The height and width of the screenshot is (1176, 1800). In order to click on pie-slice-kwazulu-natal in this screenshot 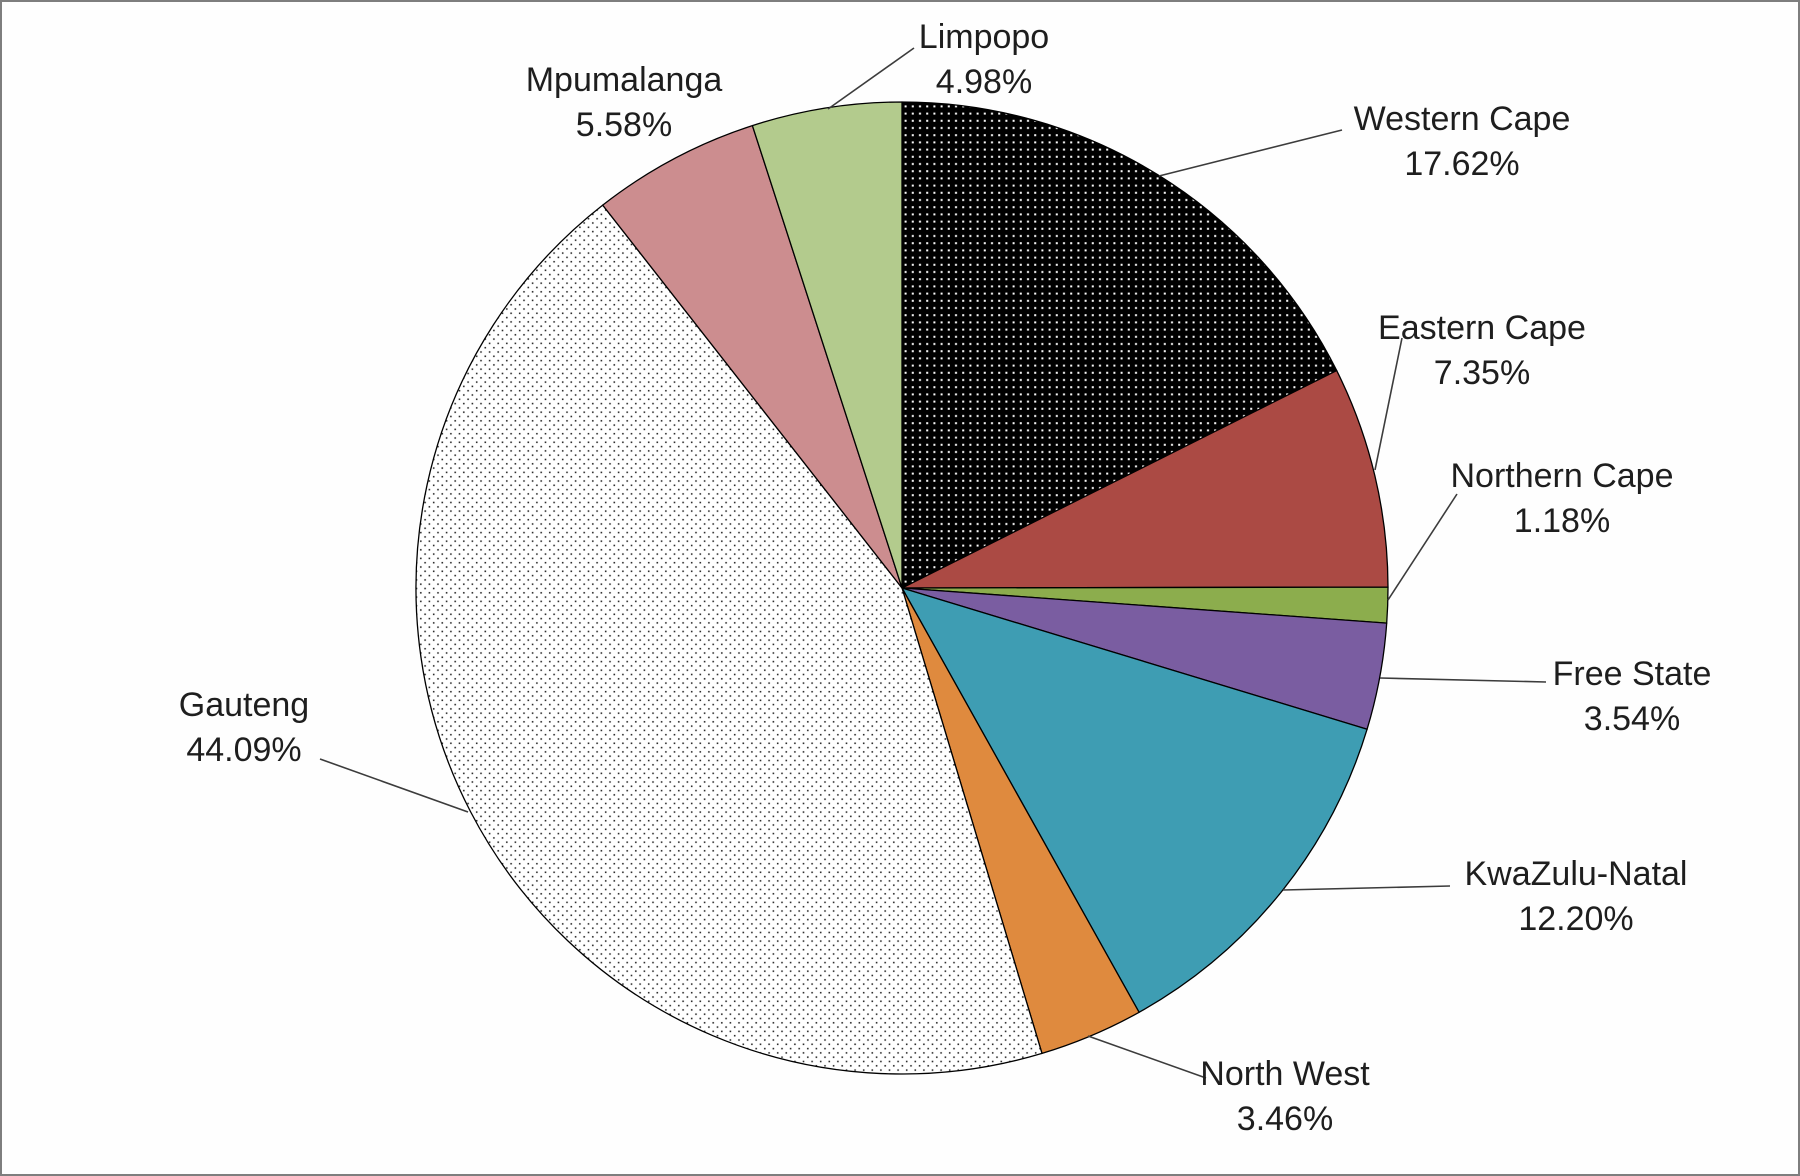, I will do `click(1134, 800)`.